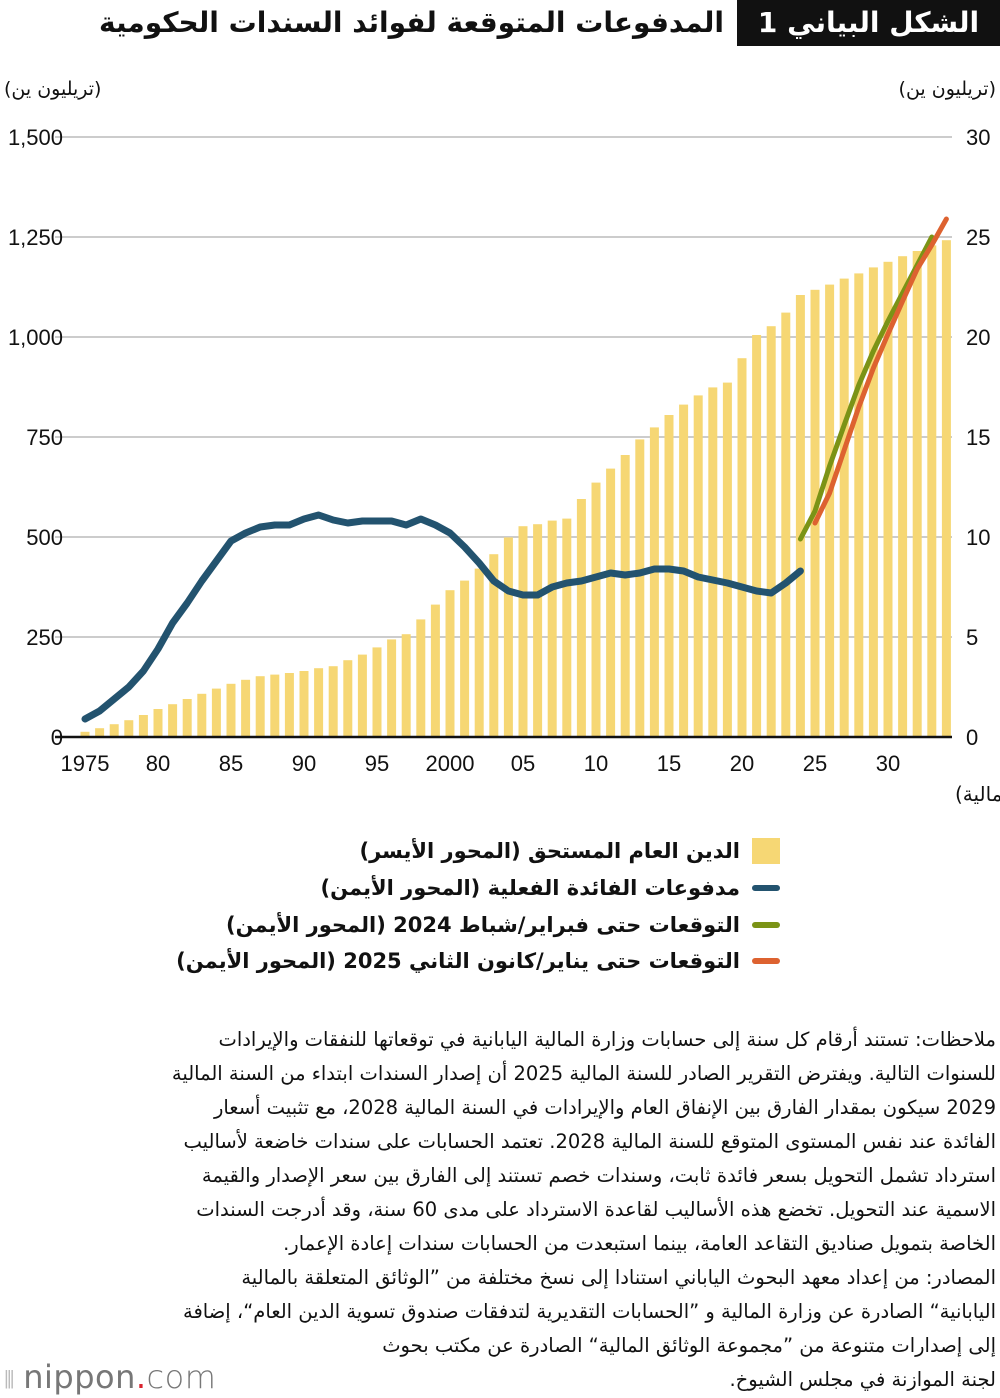  Describe the element at coordinates (862, 1379) in the screenshot. I see `sources-line: لجنة الموازنة في مجلس الشيوخ.` at that location.